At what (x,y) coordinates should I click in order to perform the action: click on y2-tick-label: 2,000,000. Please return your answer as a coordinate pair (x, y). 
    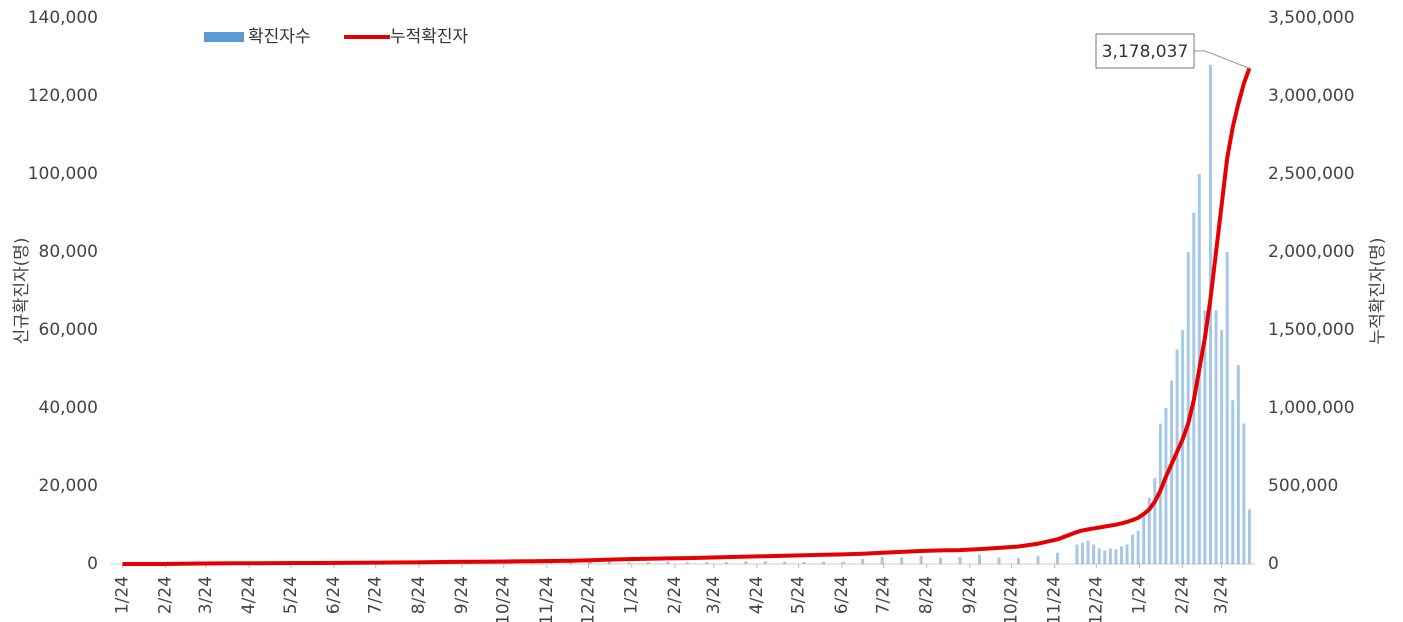
    Looking at the image, I should click on (1311, 252).